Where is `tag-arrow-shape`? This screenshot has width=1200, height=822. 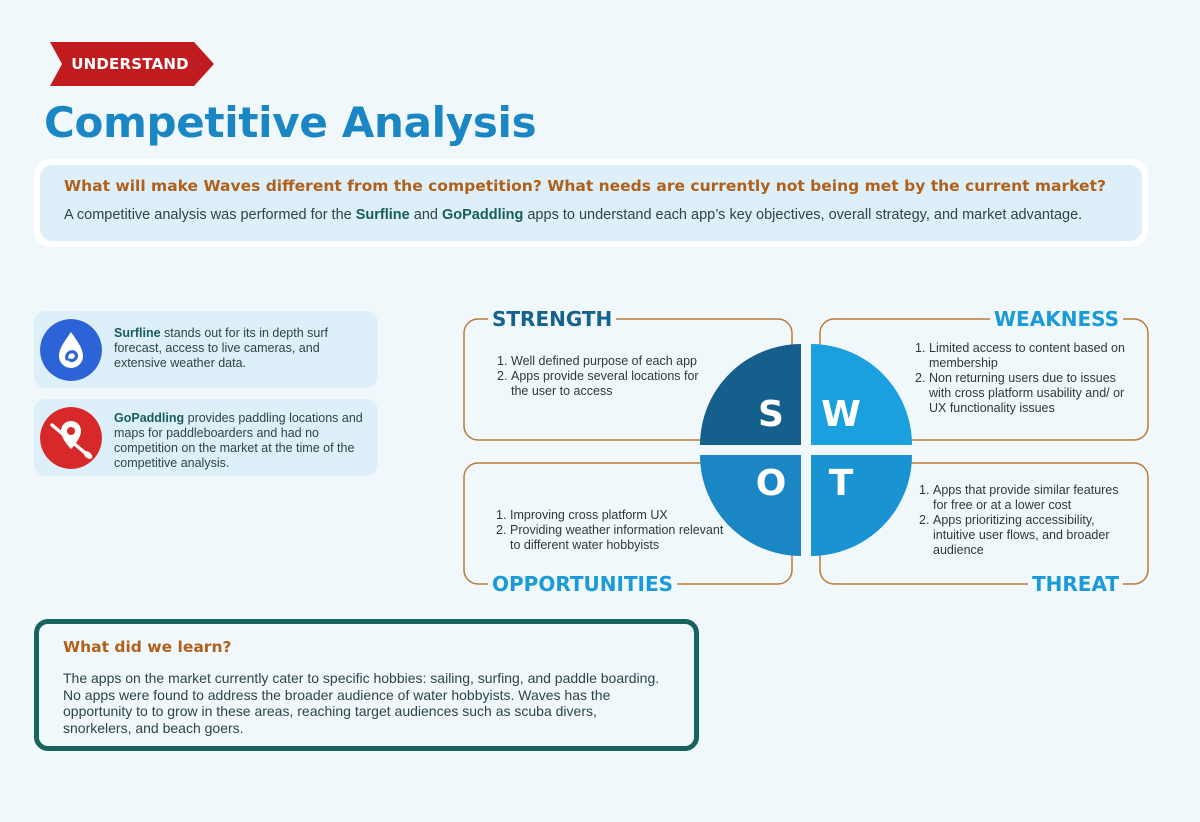
tag-arrow-shape is located at coordinates (132, 64).